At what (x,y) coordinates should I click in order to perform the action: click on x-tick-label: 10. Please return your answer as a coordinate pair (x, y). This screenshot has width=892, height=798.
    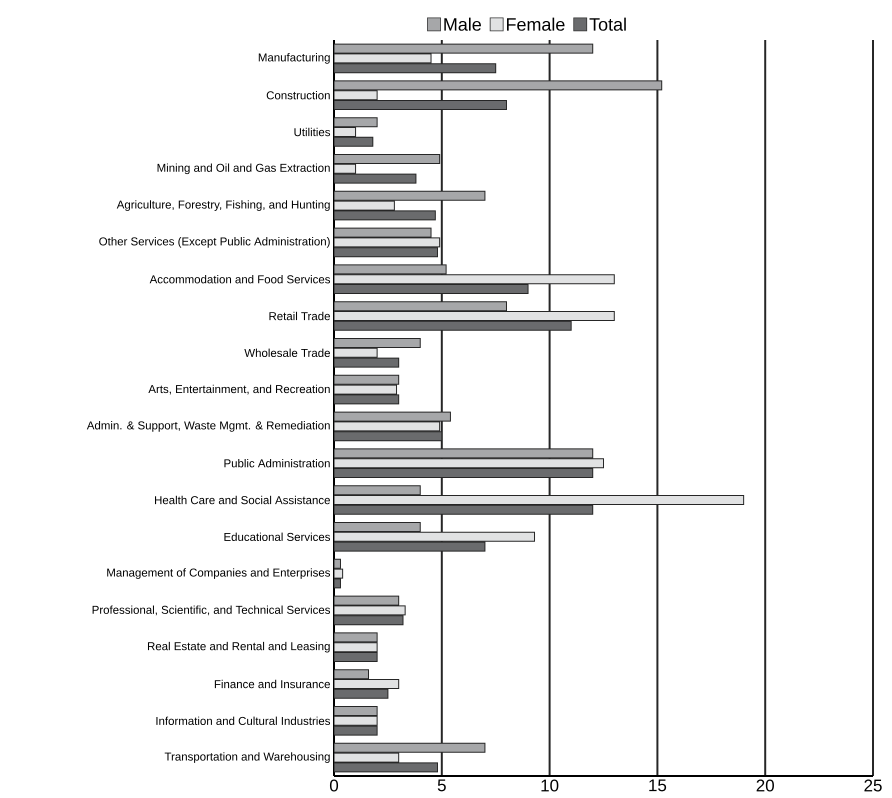
    Looking at the image, I should click on (549, 786).